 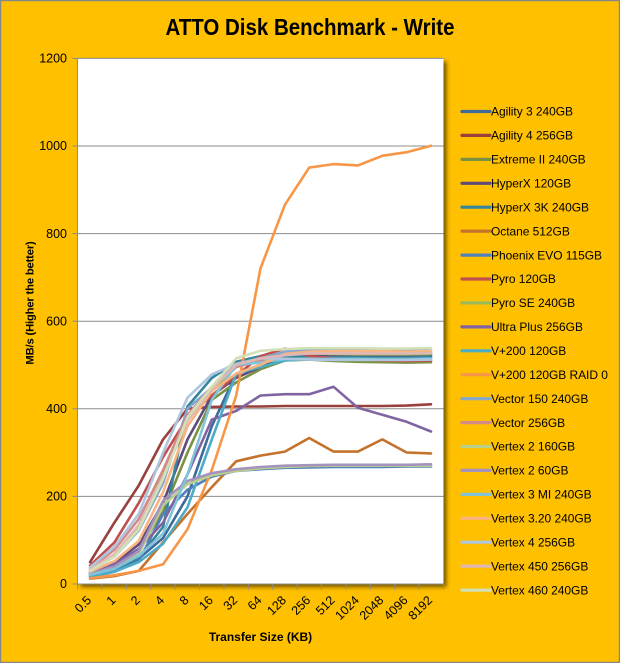 I want to click on svg-text: 0, so click(x=63, y=584).